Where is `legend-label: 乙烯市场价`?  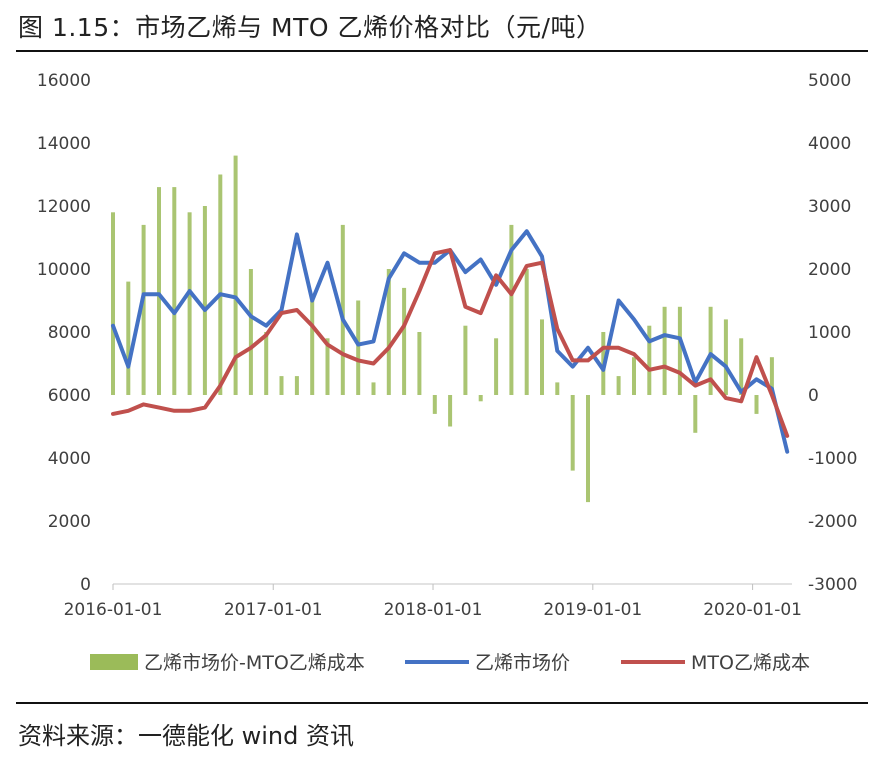
legend-label: 乙烯市场价 is located at coordinates (522, 663).